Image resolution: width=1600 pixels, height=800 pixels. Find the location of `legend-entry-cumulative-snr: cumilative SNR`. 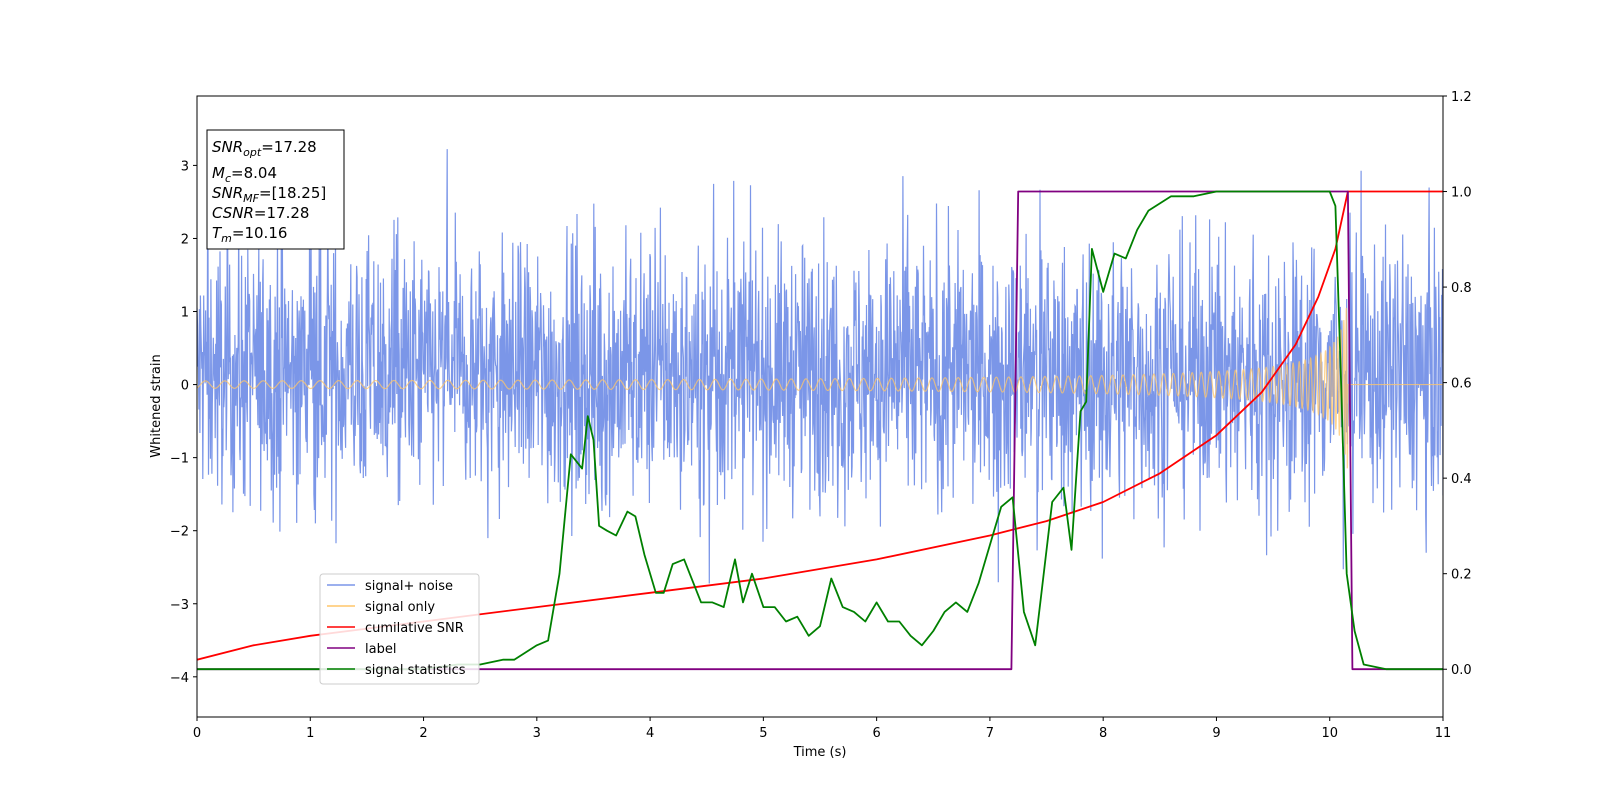

legend-entry-cumulative-snr: cumilative SNR is located at coordinates (395, 628).